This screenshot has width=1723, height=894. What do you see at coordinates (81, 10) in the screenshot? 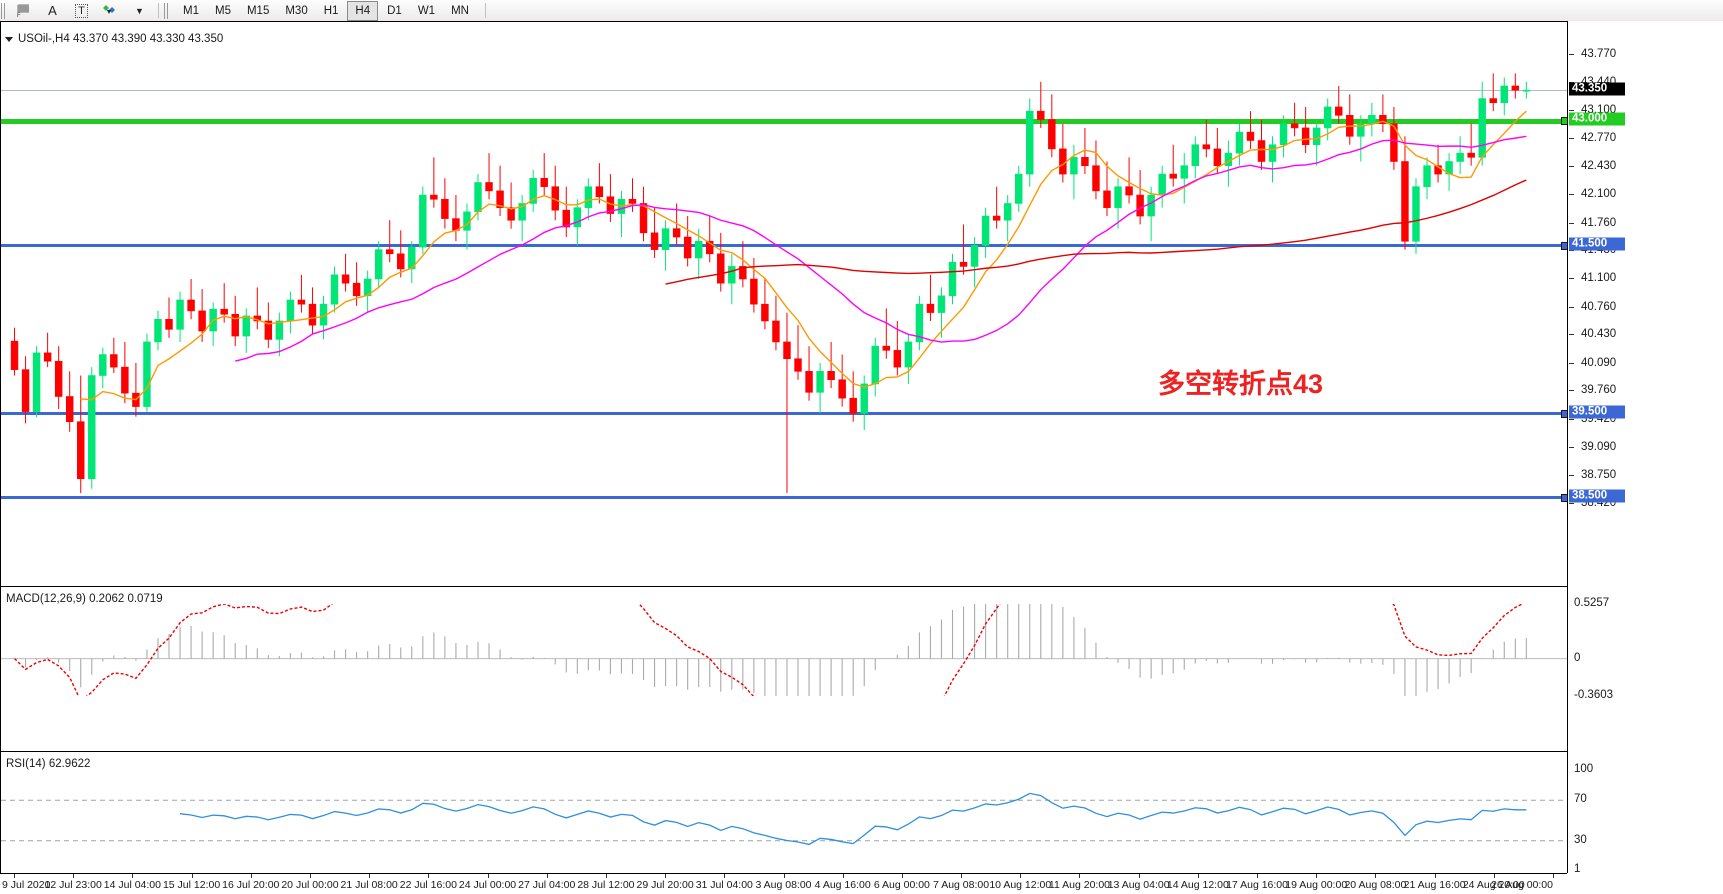
I see `text-label-tool-icon: T` at bounding box center [81, 10].